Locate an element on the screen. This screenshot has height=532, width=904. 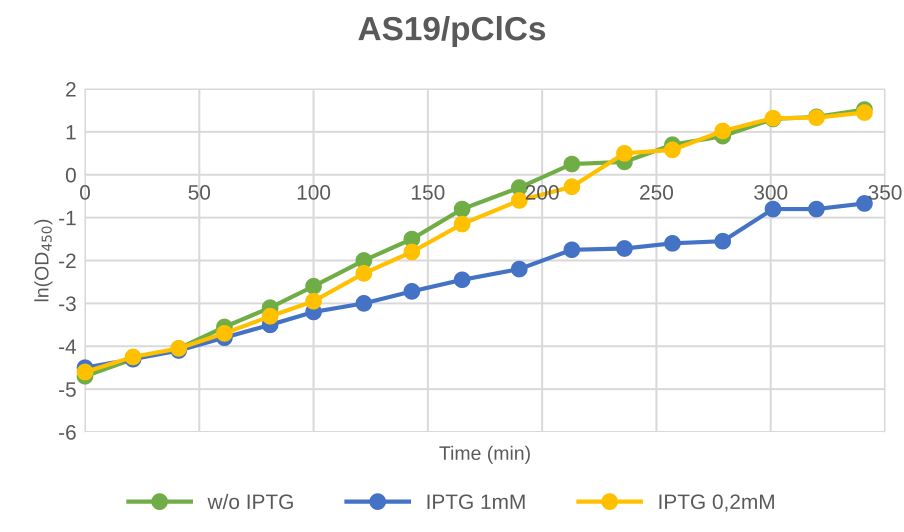
x-tick-label: 150 is located at coordinates (428, 192).